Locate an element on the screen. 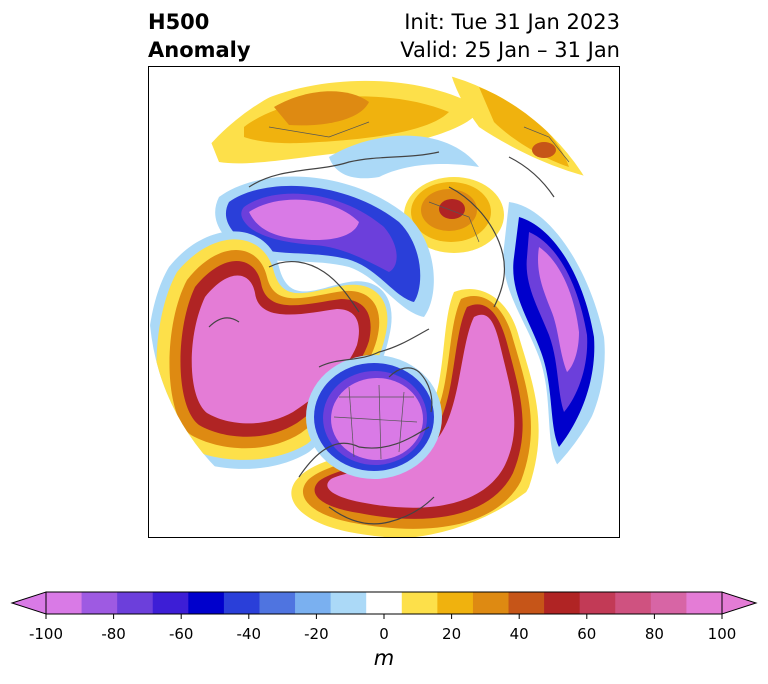  title-line-2: Anomaly is located at coordinates (199, 50).